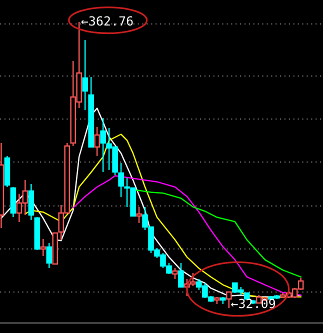 This screenshot has height=333, width=323. What do you see at coordinates (107, 21) in the screenshot?
I see `annotation: ←362.76` at bounding box center [107, 21].